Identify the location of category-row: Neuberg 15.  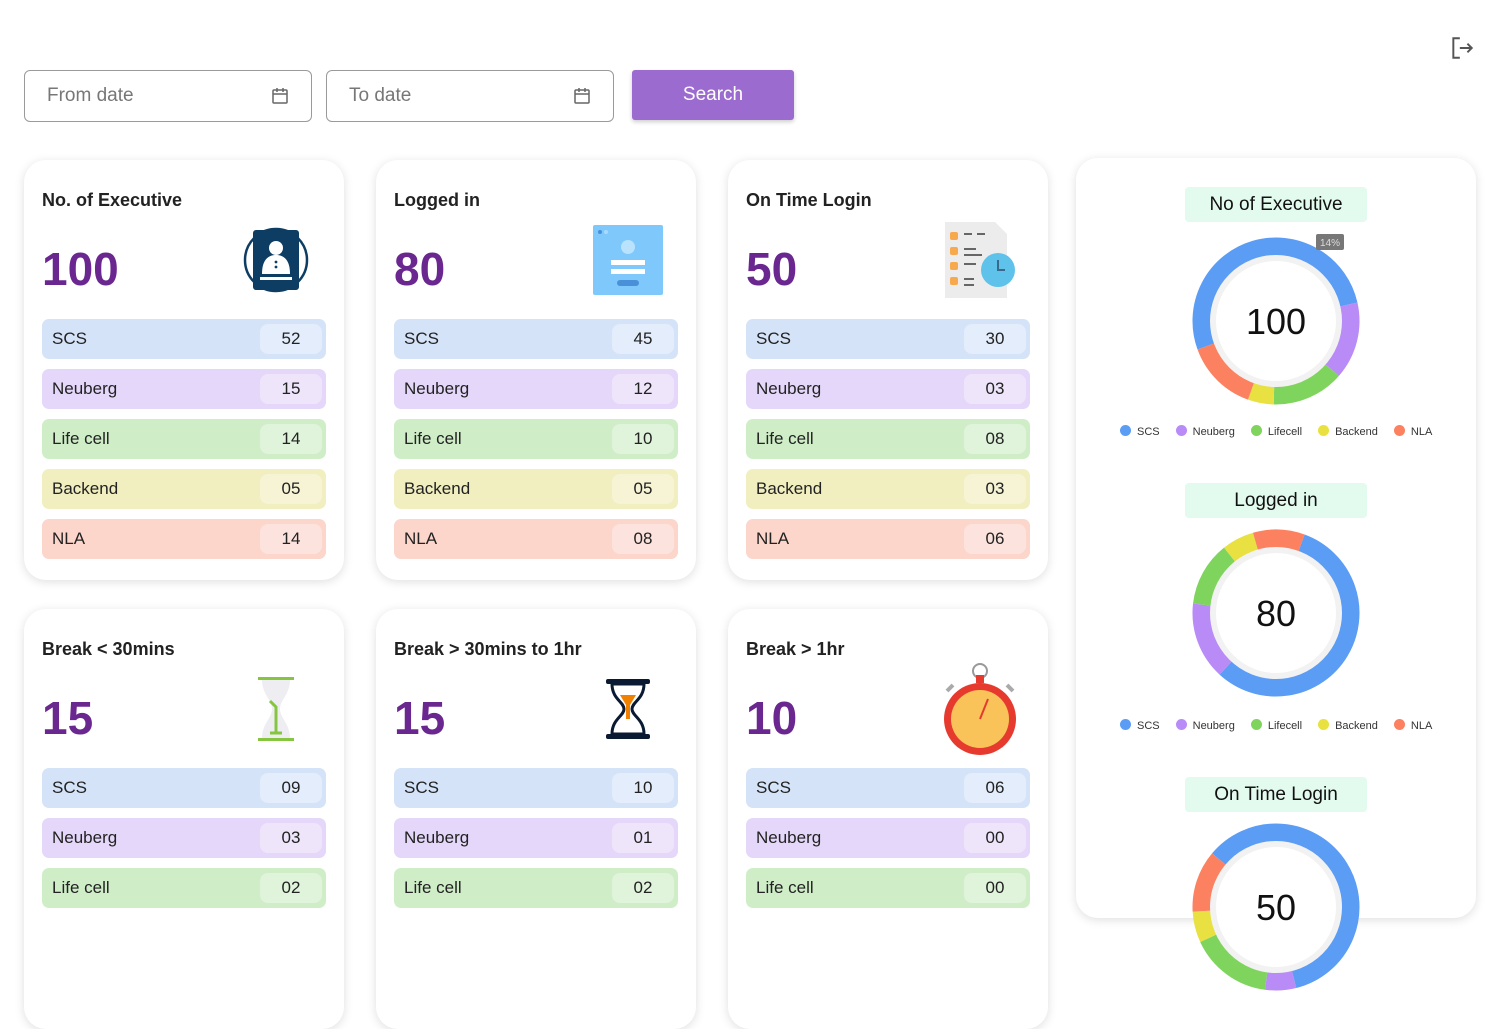
(184, 389).